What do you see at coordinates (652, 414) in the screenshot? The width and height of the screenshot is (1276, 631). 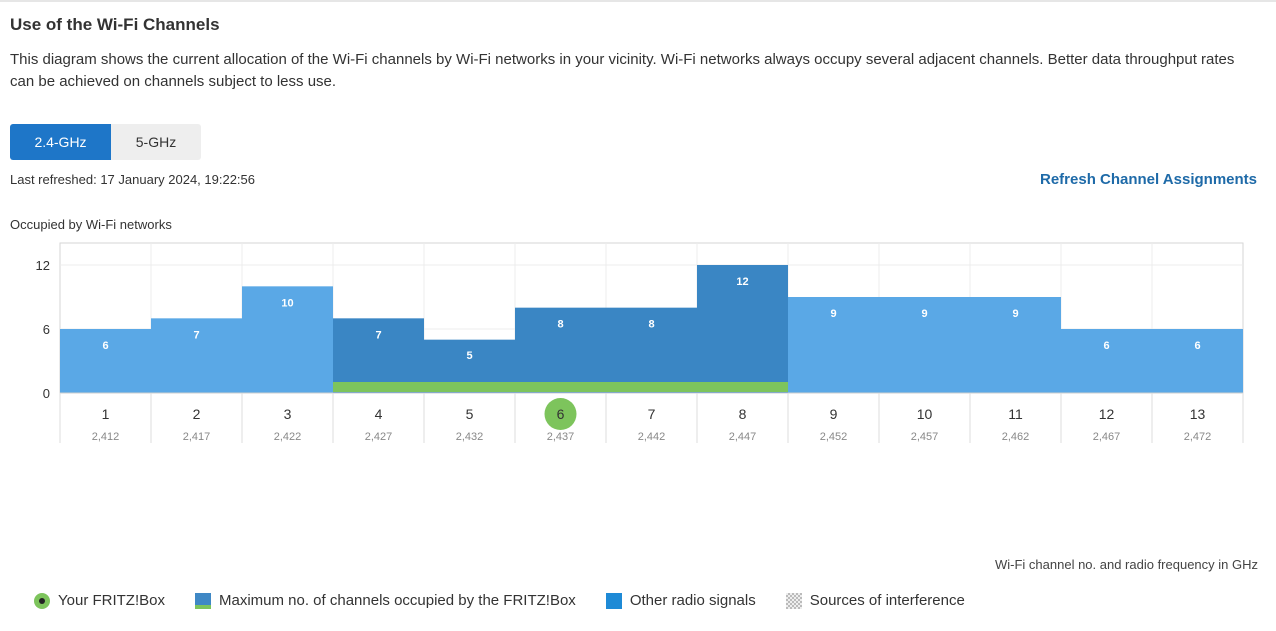 I see `x-tick-label: 7` at bounding box center [652, 414].